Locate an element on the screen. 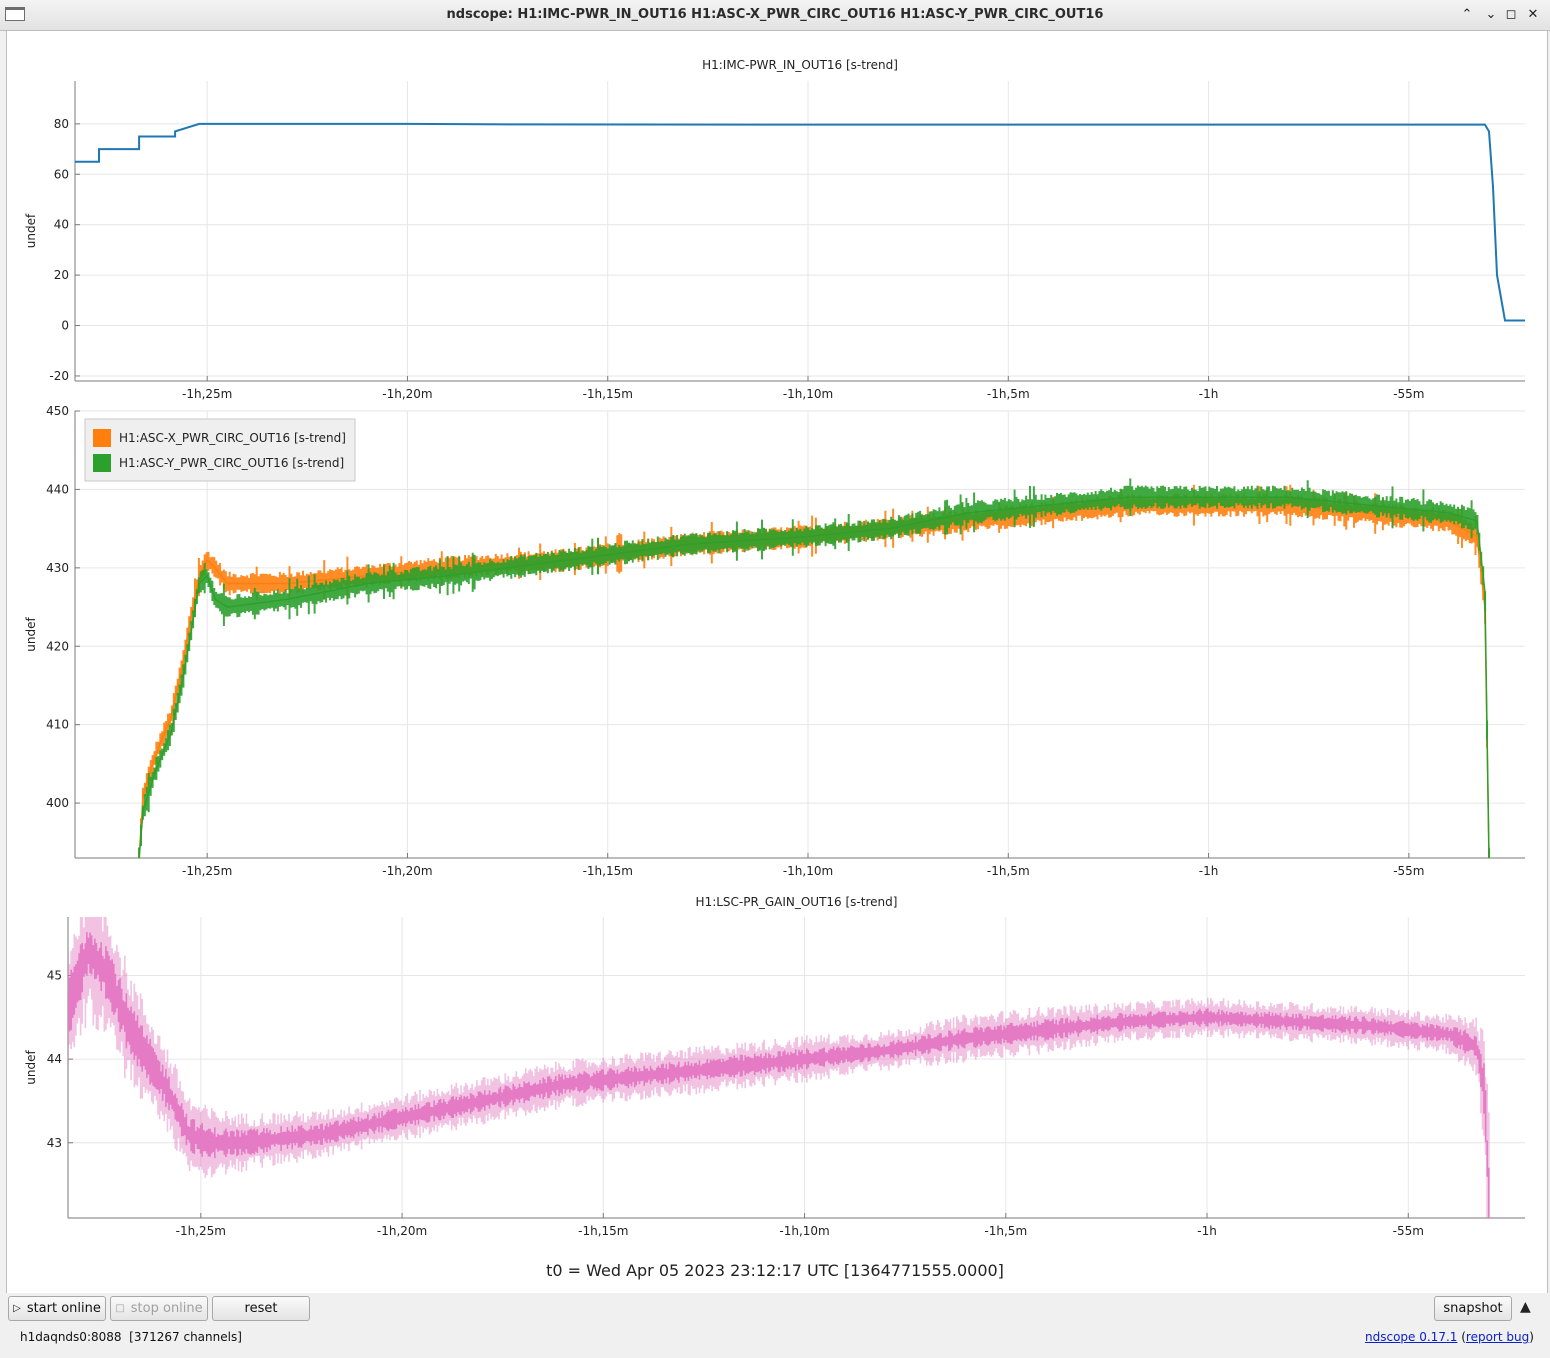  report-bug-link: report bug is located at coordinates (1497, 1337).